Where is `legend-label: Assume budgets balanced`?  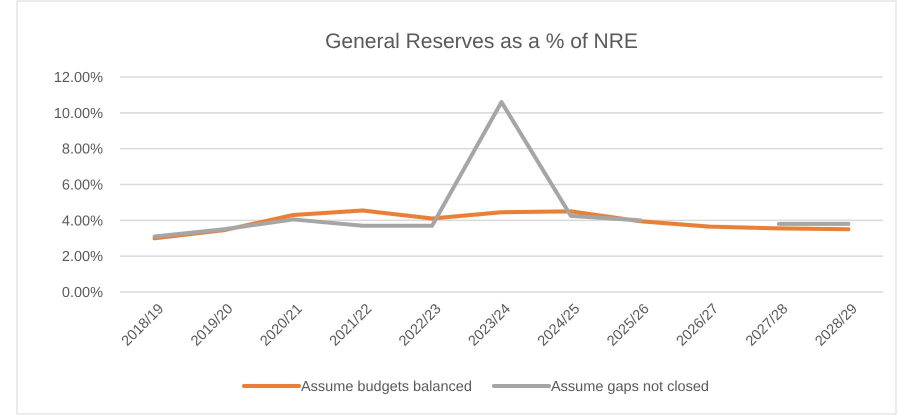 legend-label: Assume budgets balanced is located at coordinates (386, 387).